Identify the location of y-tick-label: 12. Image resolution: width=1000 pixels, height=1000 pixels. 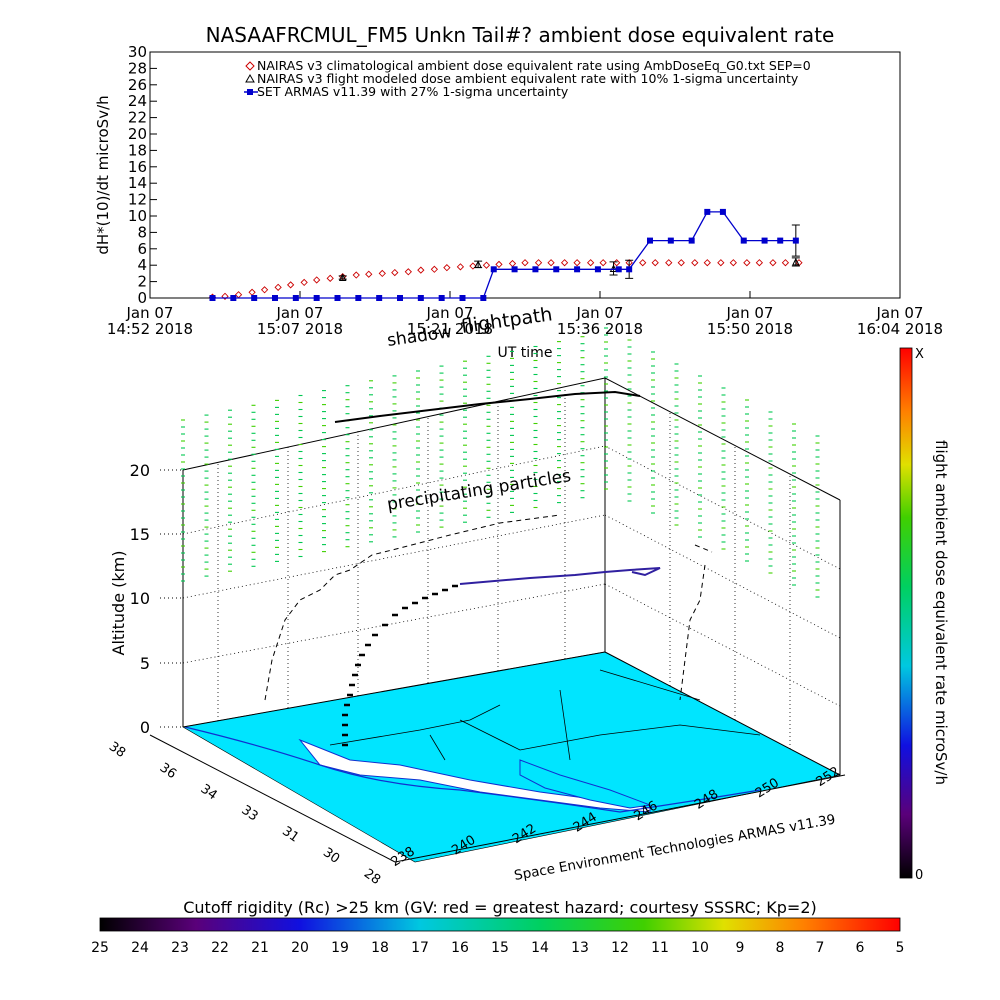
(137, 200).